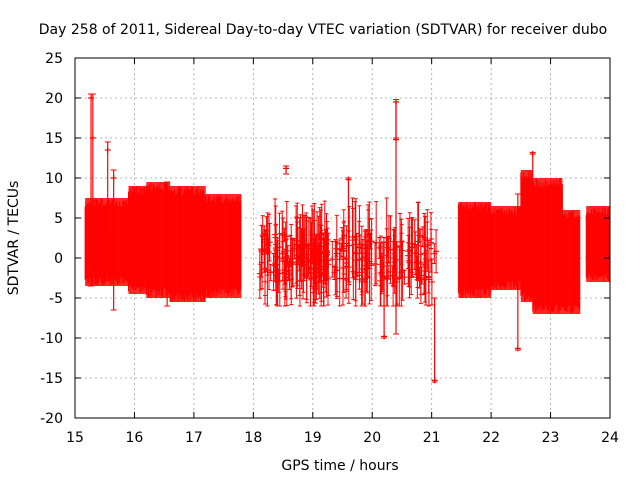 The width and height of the screenshot is (640, 480). Describe the element at coordinates (14, 238) in the screenshot. I see `y-axis-title: SDTVAR / TECUs` at that location.